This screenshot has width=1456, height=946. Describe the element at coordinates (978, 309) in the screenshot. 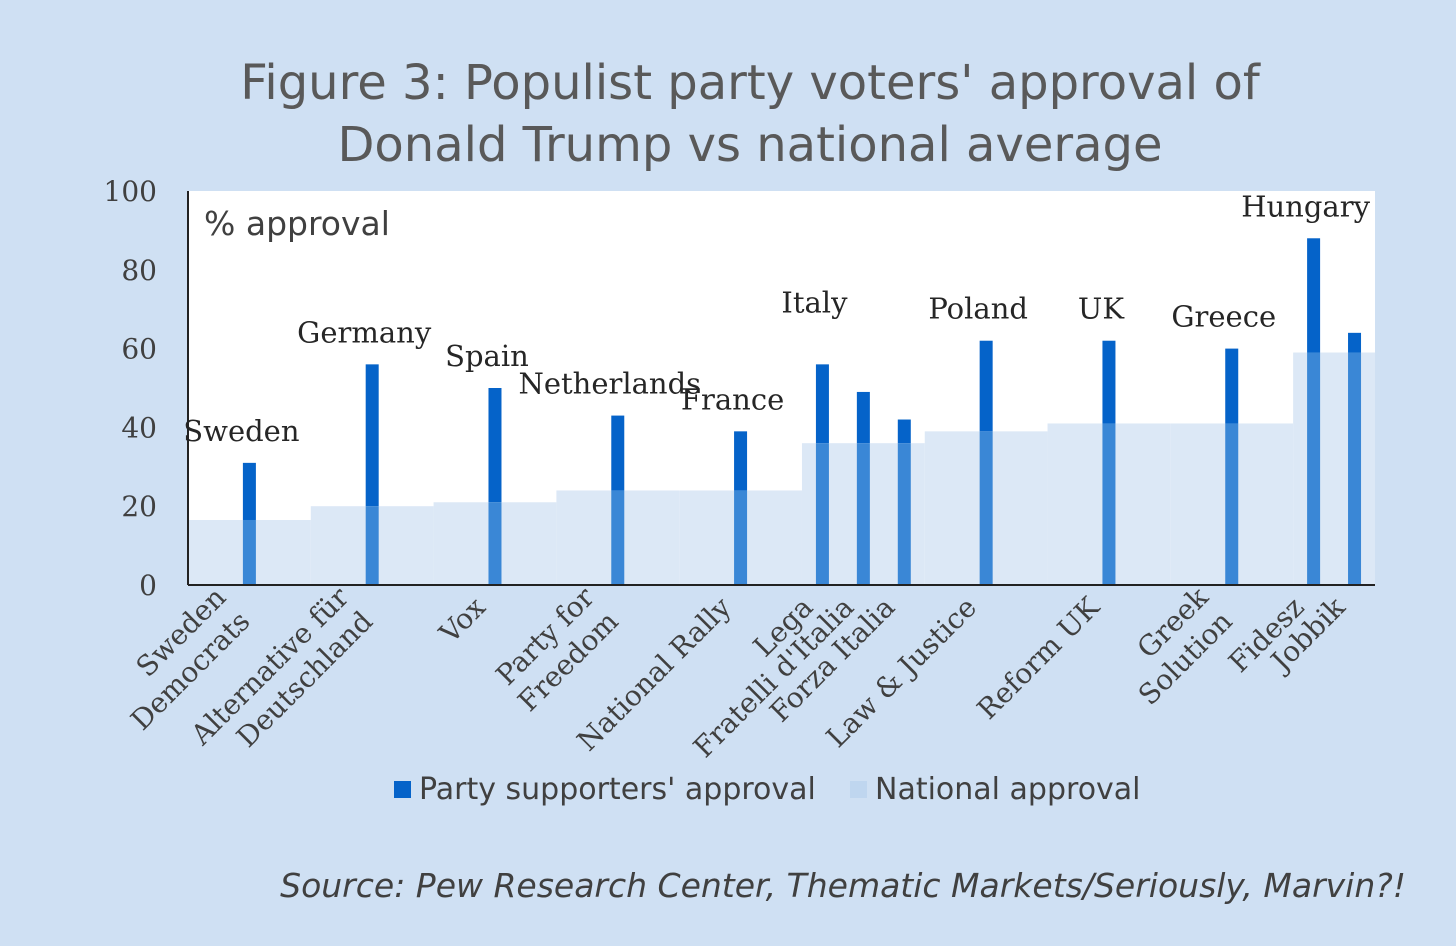

I see `country-label: Poland` at that location.